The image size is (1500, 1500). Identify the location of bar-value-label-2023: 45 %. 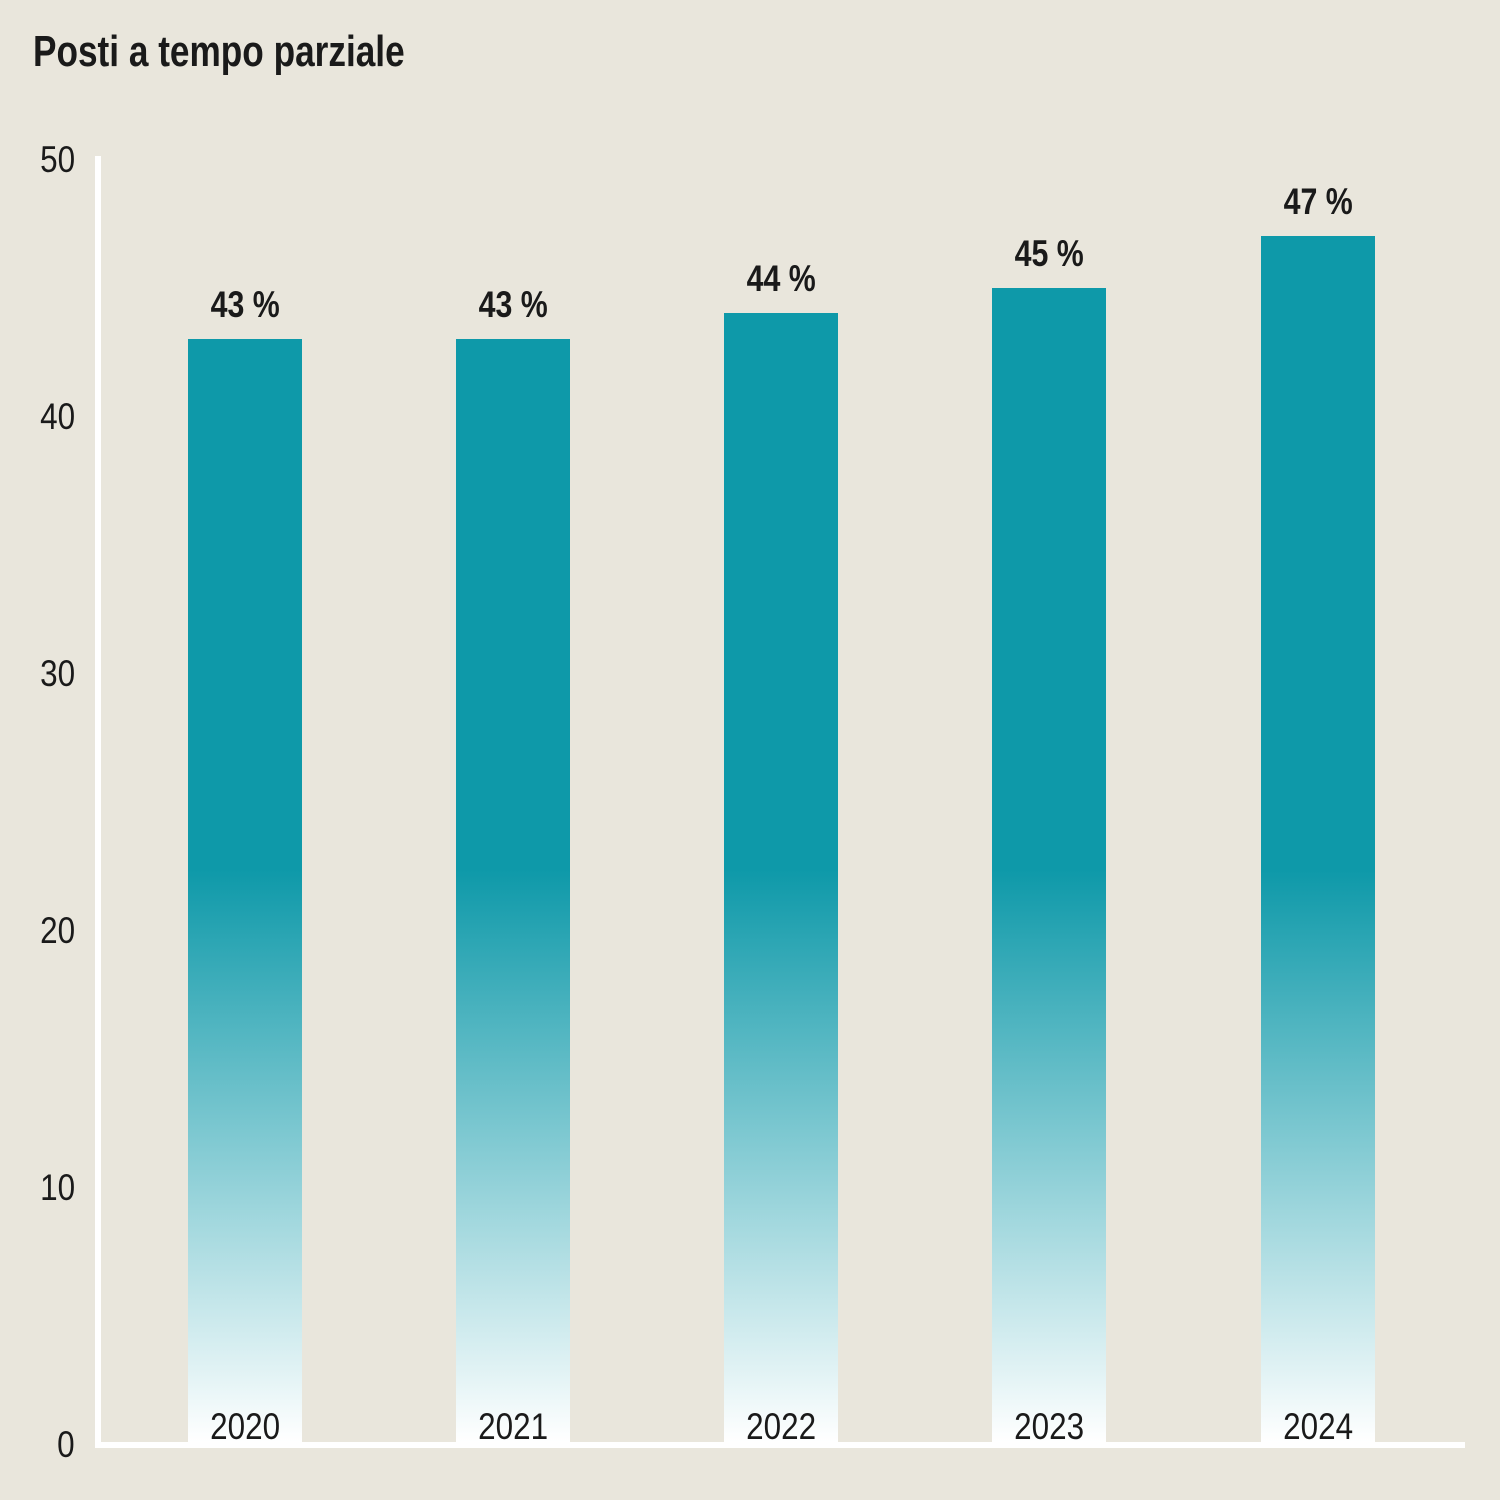
(1049, 253).